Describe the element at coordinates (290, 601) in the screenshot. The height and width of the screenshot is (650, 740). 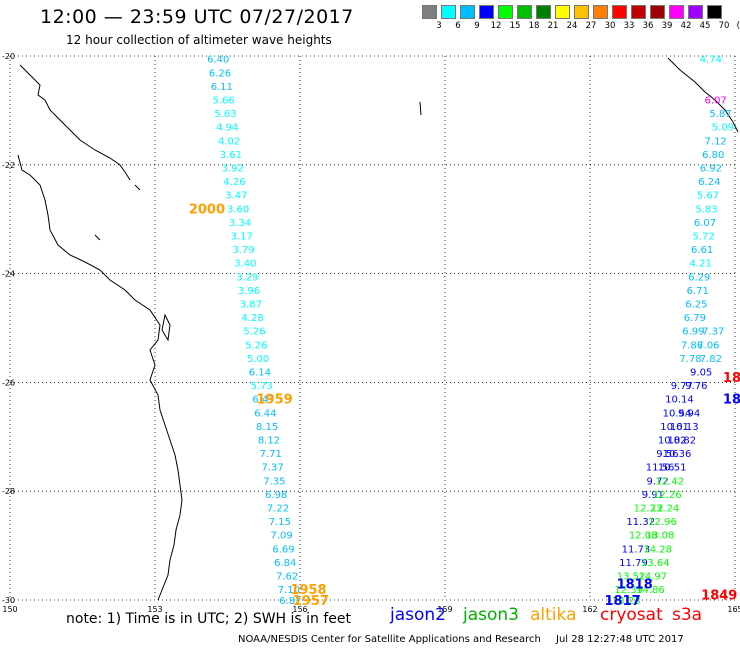
I see `swh-value-label: 6.82` at that location.